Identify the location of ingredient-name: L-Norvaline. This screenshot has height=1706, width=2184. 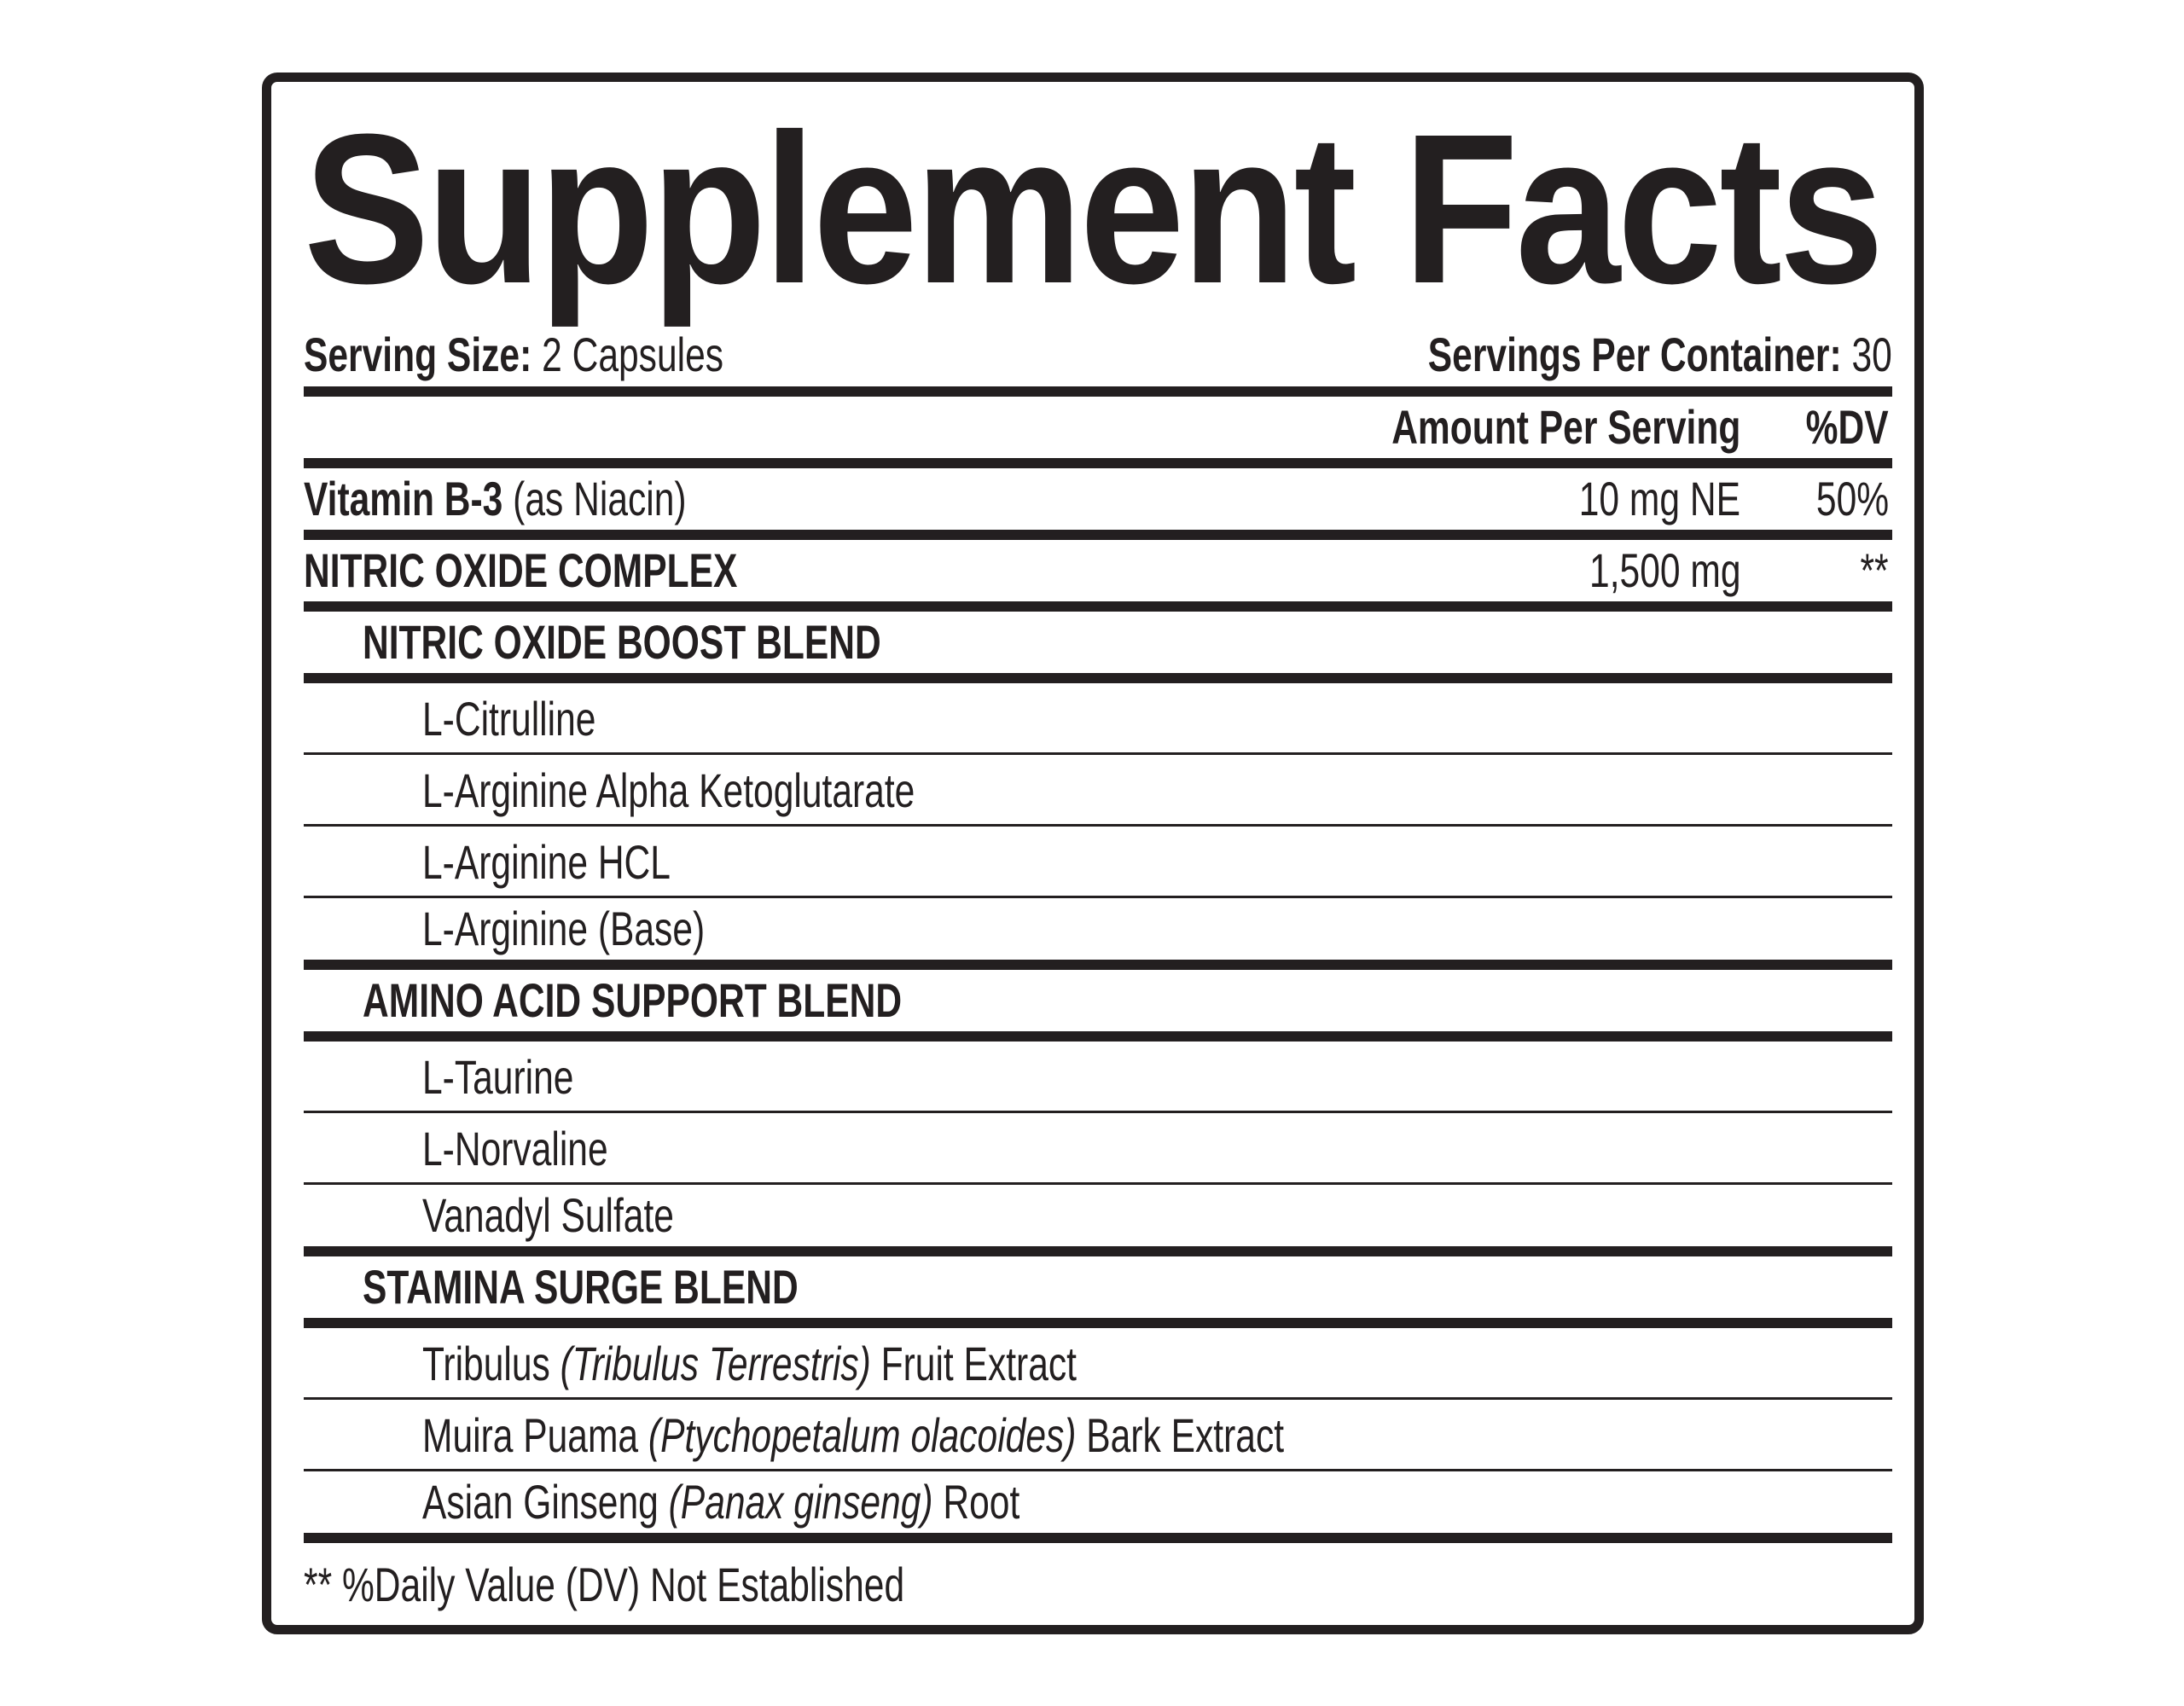
(515, 1149).